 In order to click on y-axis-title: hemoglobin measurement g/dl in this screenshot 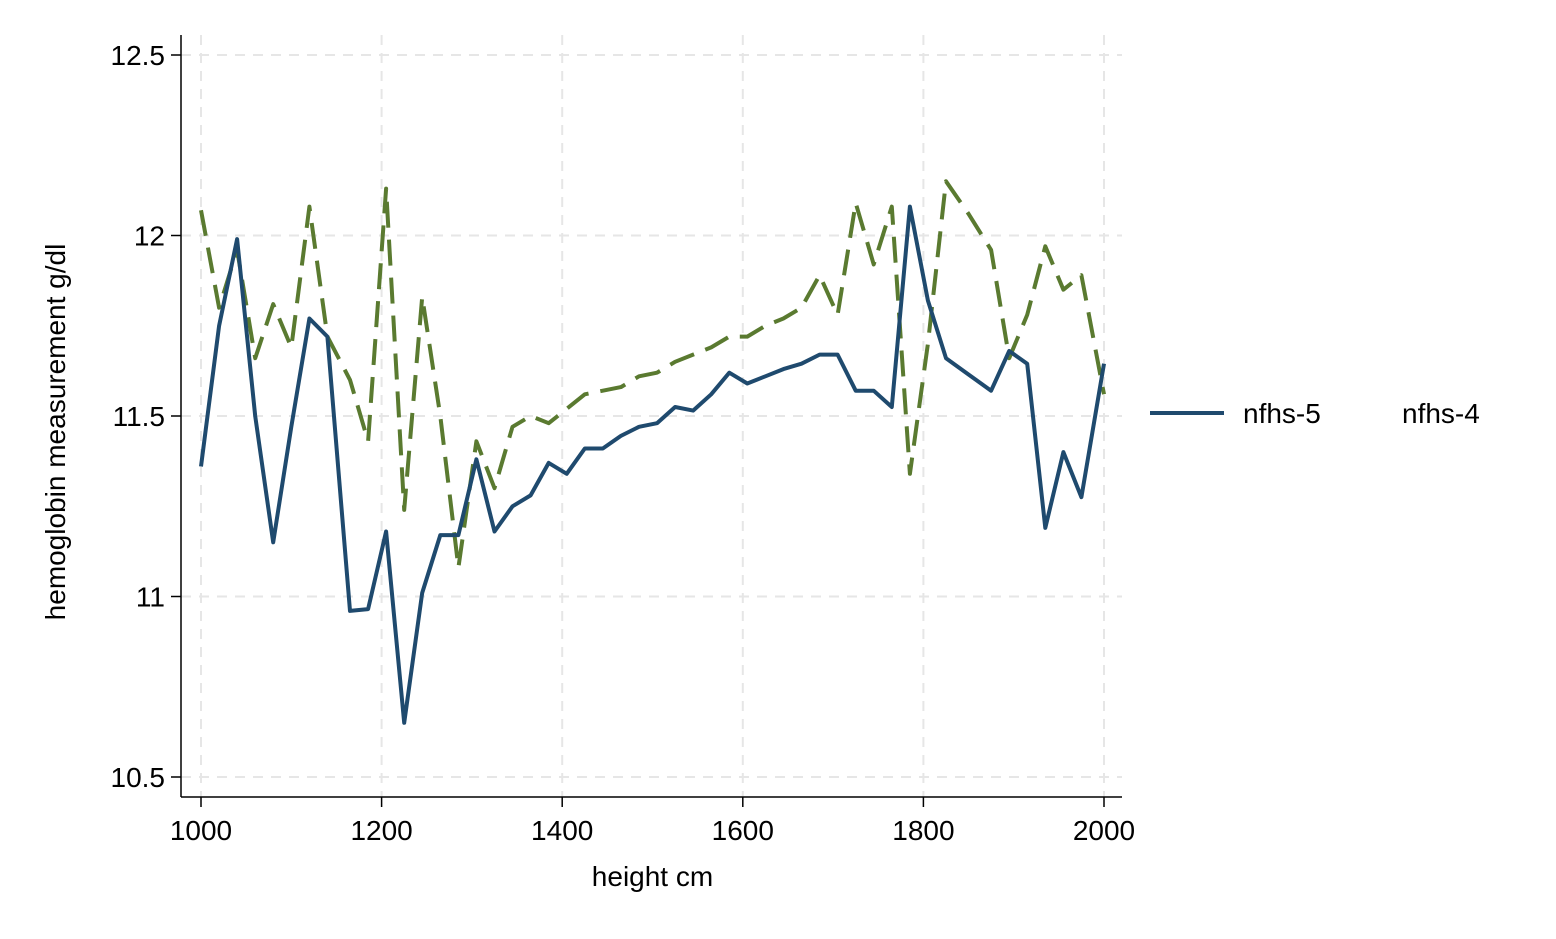, I will do `click(55, 432)`.